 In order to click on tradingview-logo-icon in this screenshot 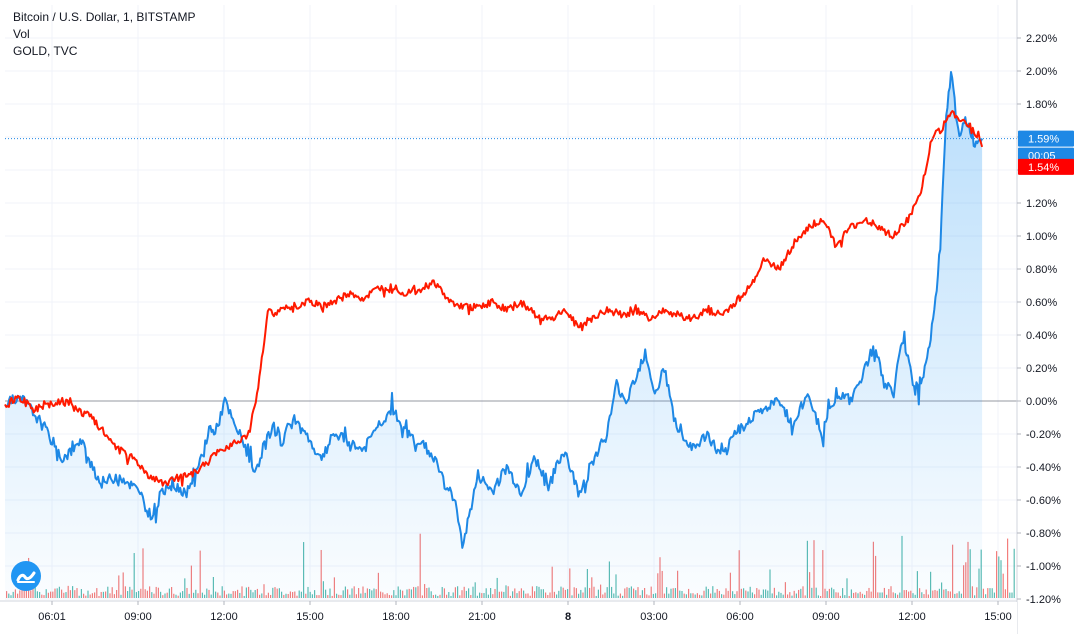, I will do `click(26, 576)`.